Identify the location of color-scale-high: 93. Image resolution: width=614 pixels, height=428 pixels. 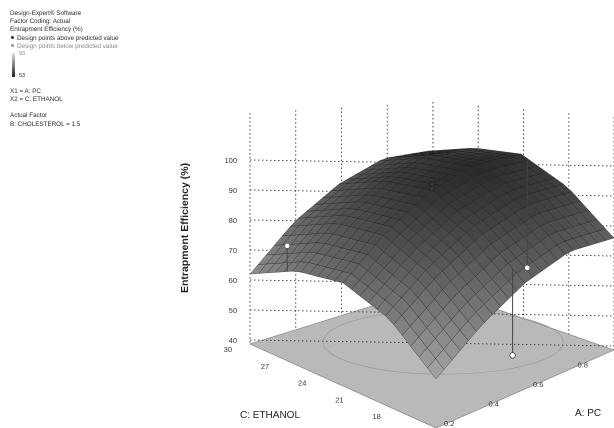
(22, 54).